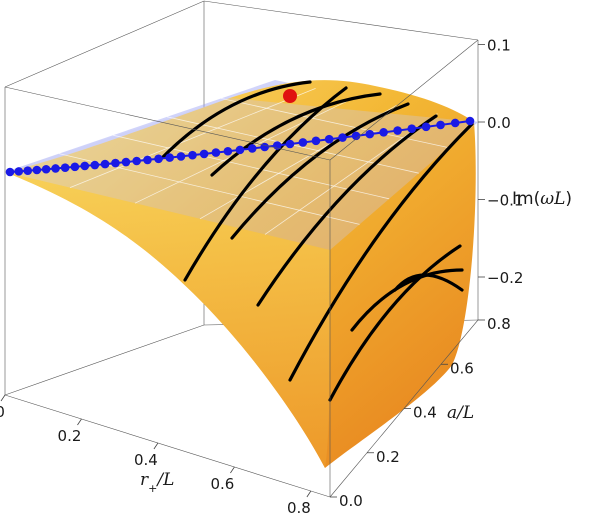  What do you see at coordinates (460, 413) in the screenshot?
I see `y-axis-label: a/L` at bounding box center [460, 413].